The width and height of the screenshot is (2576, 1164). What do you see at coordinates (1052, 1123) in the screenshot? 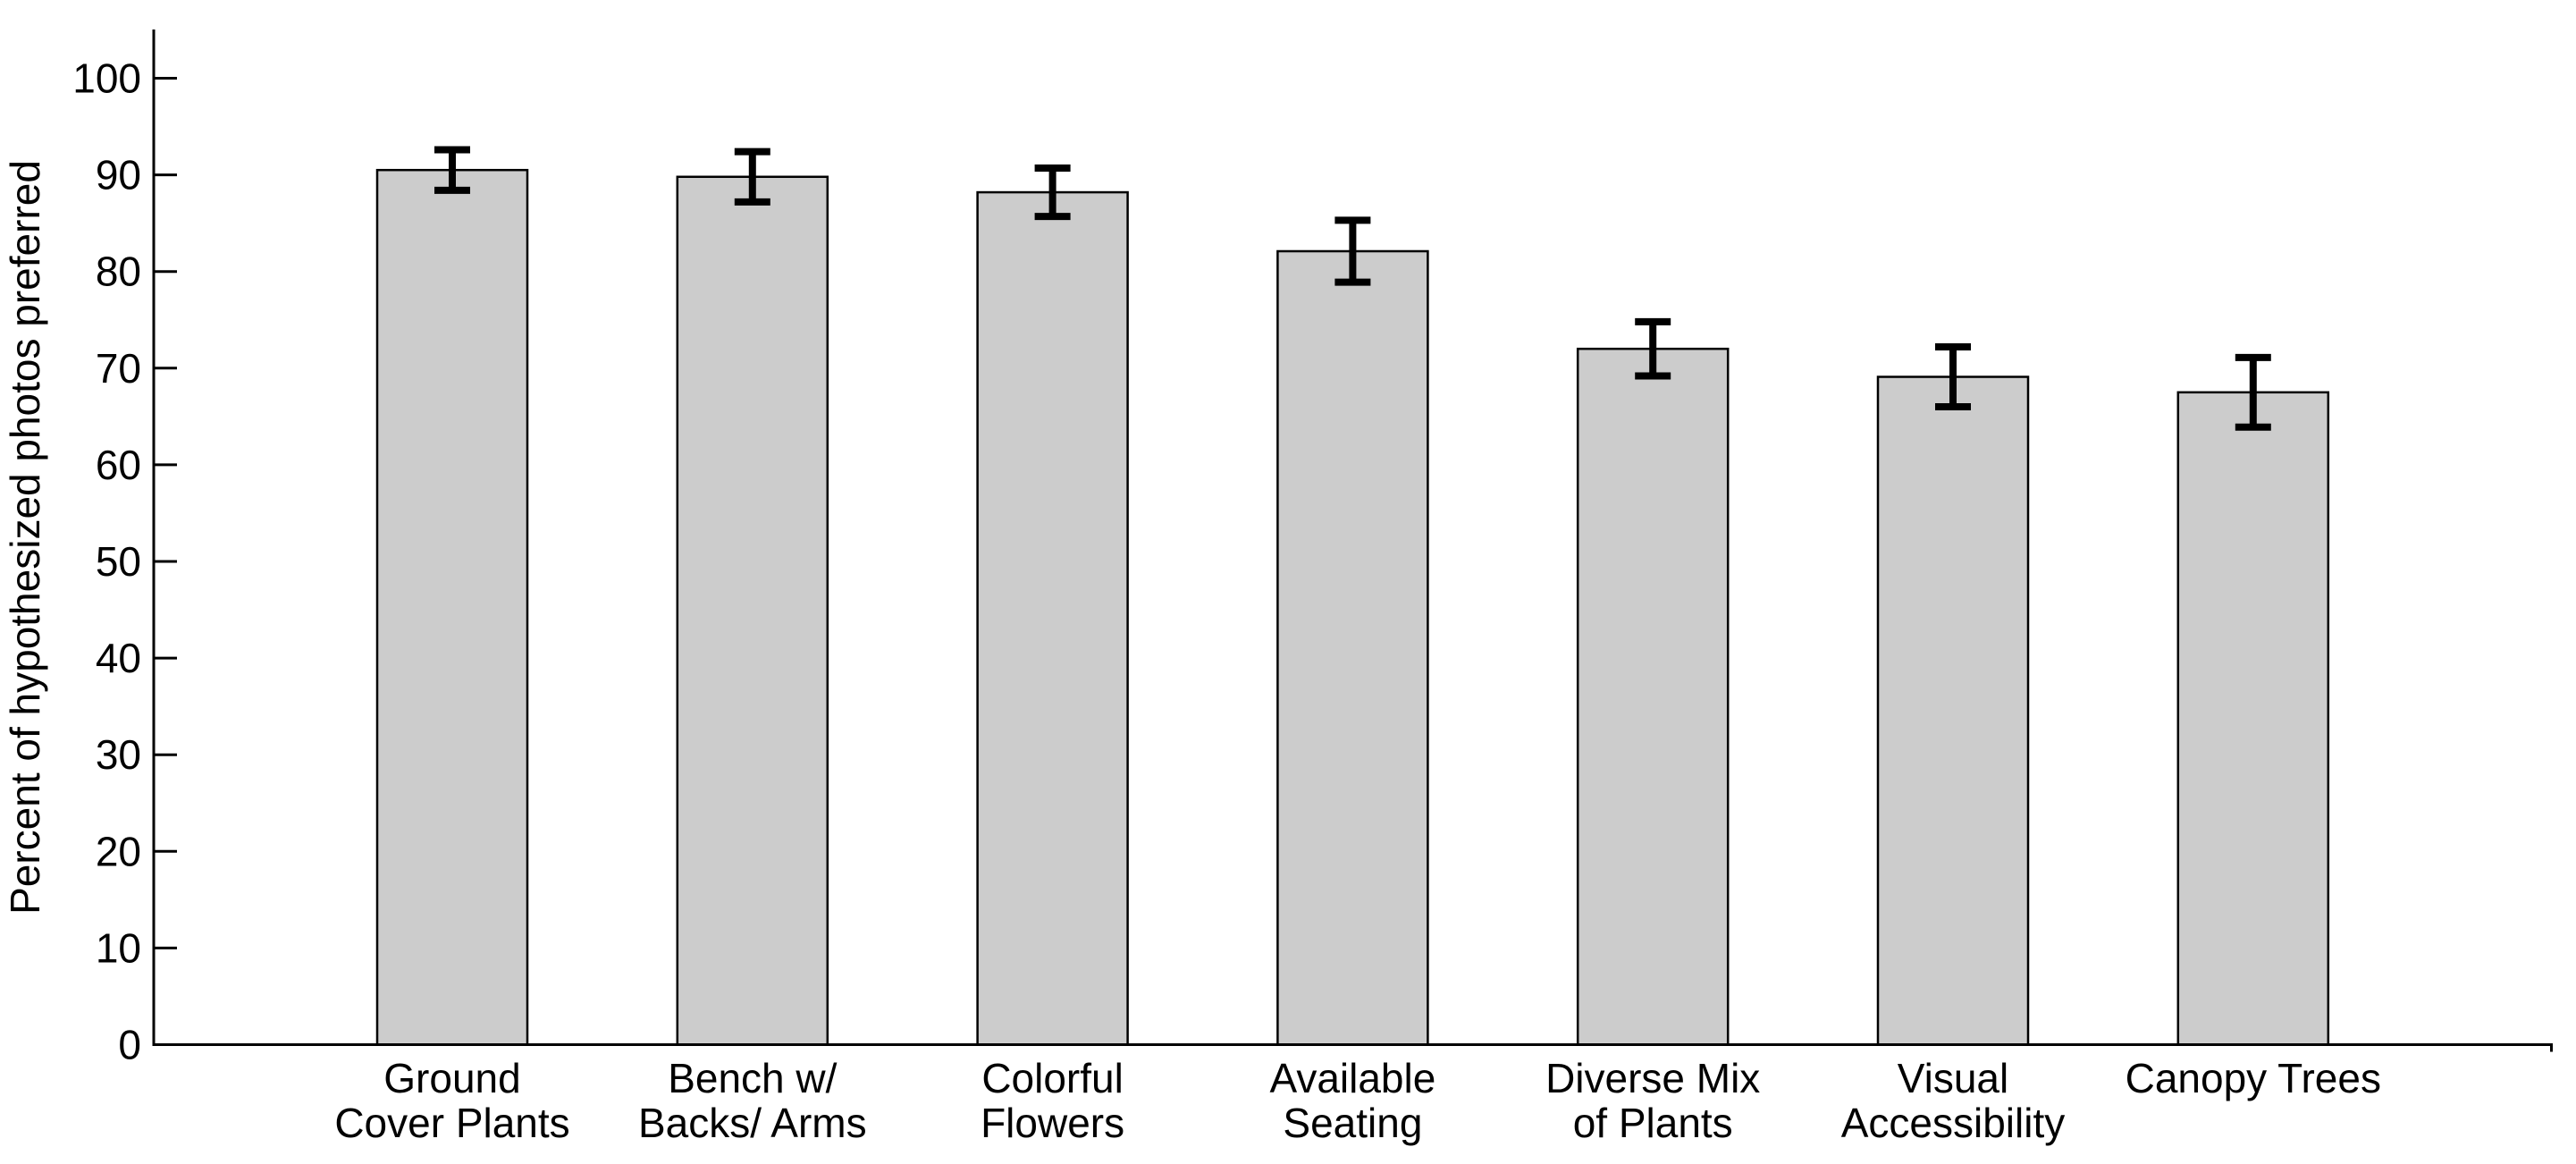
I see `x-label-line: Flowers` at bounding box center [1052, 1123].